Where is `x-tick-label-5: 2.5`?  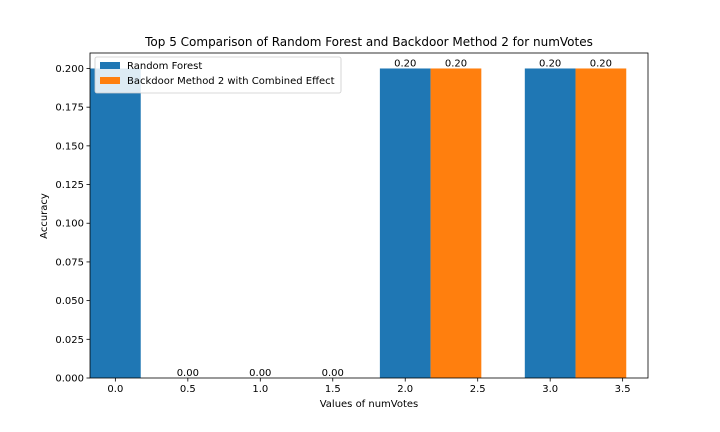
x-tick-label-5: 2.5 is located at coordinates (478, 389).